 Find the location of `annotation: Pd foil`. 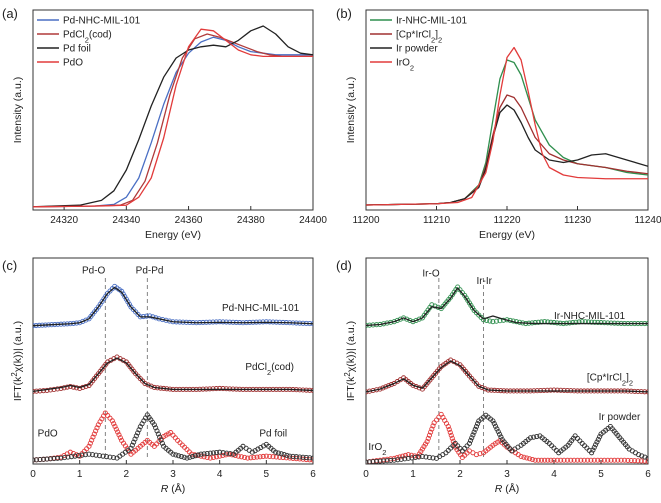

annotation: Pd foil is located at coordinates (273, 434).